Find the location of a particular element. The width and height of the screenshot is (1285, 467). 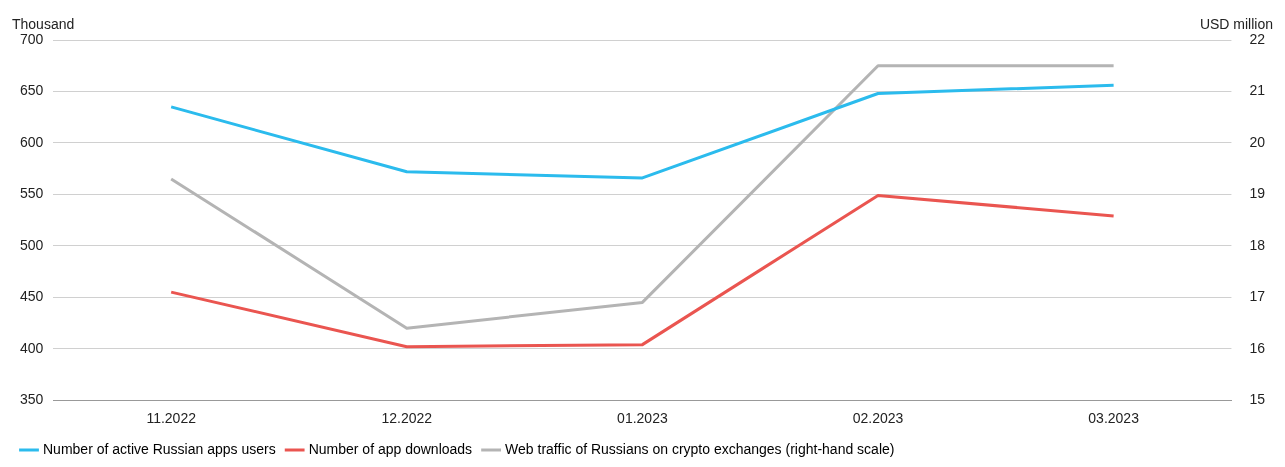

x-tick-label: 03.2023 is located at coordinates (1114, 418).